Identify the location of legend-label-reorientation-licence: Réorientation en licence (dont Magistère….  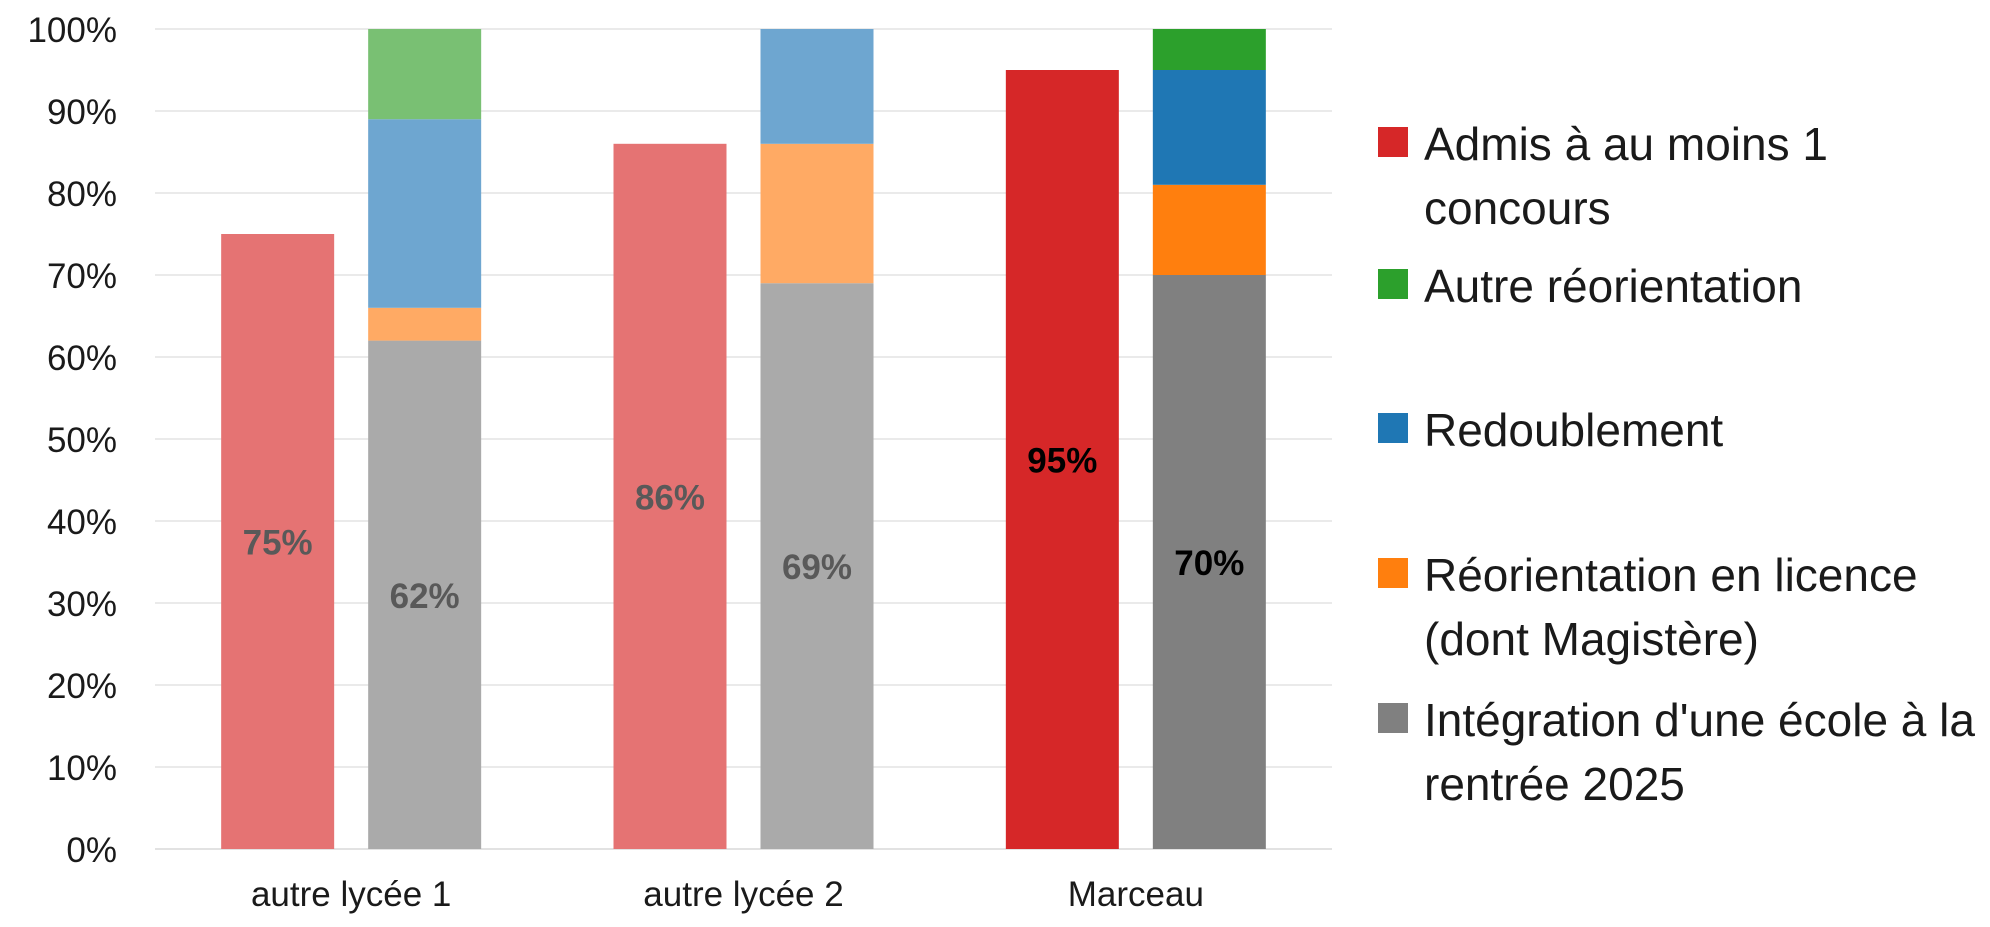
(1671, 607).